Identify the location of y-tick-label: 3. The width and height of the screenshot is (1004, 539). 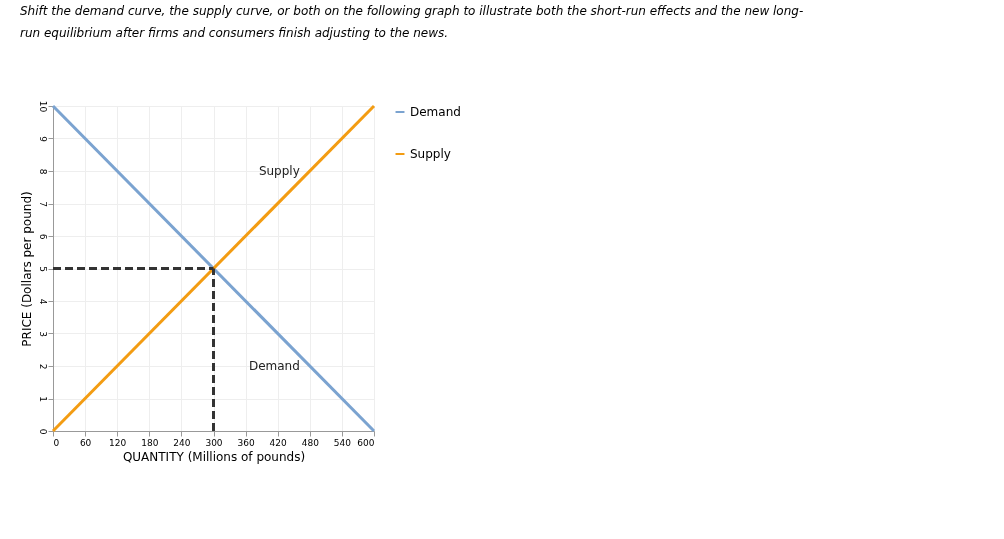
(42, 334).